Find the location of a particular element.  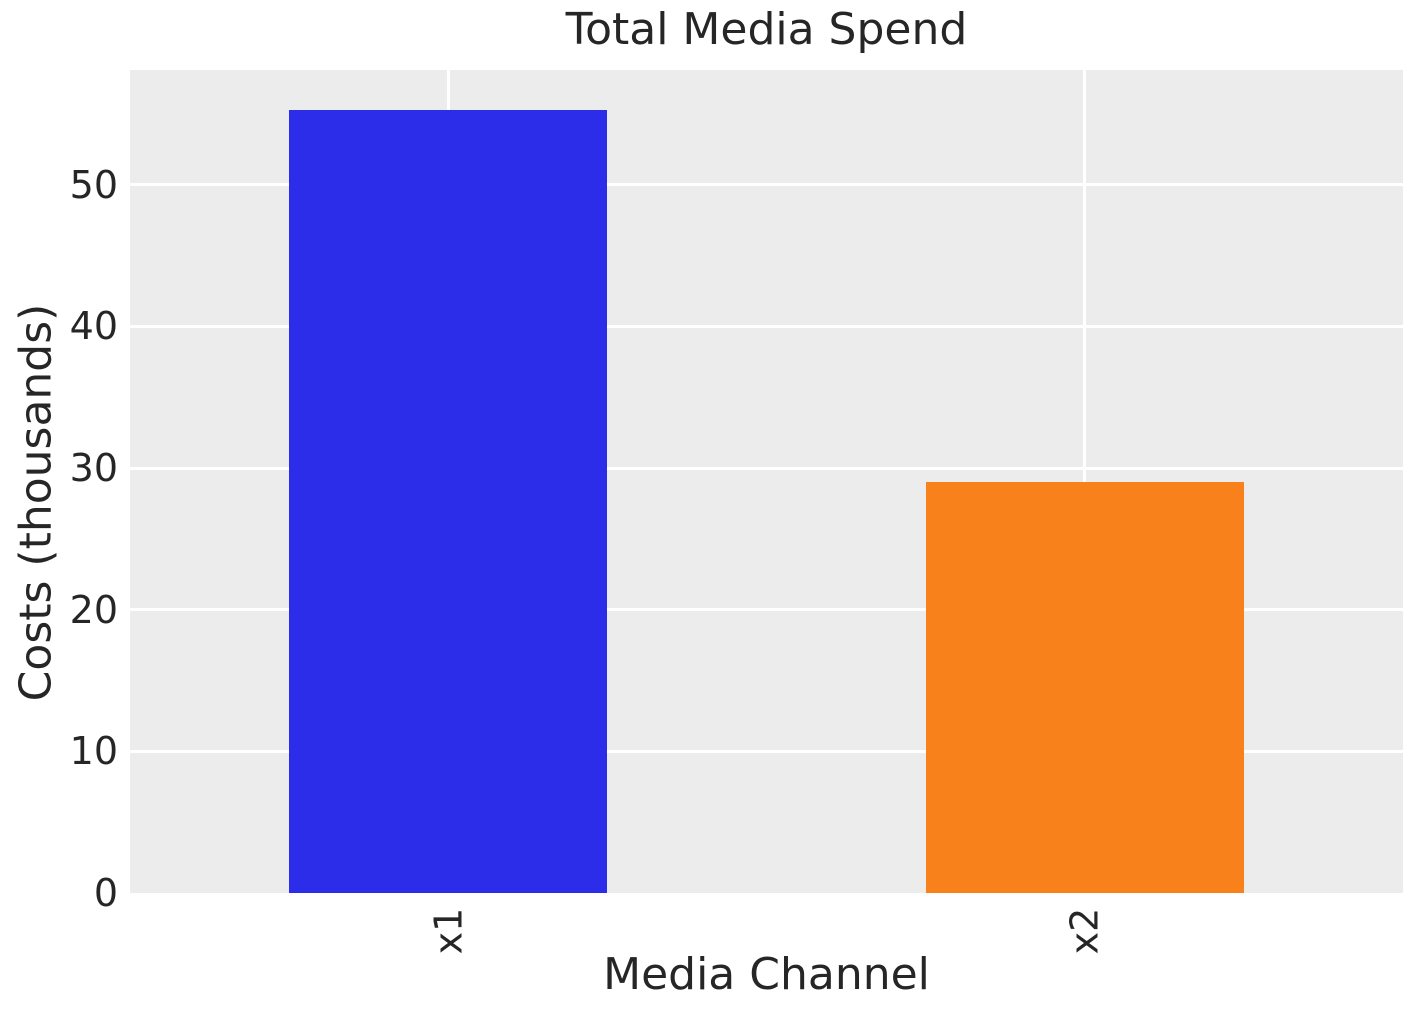

x-axis-label: Media Channel is located at coordinates (766, 974).